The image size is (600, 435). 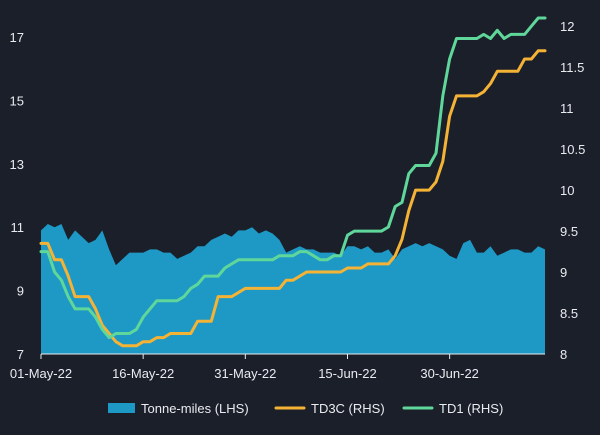 What do you see at coordinates (572, 67) in the screenshot?
I see `y-right-tick-label: 11.5` at bounding box center [572, 67].